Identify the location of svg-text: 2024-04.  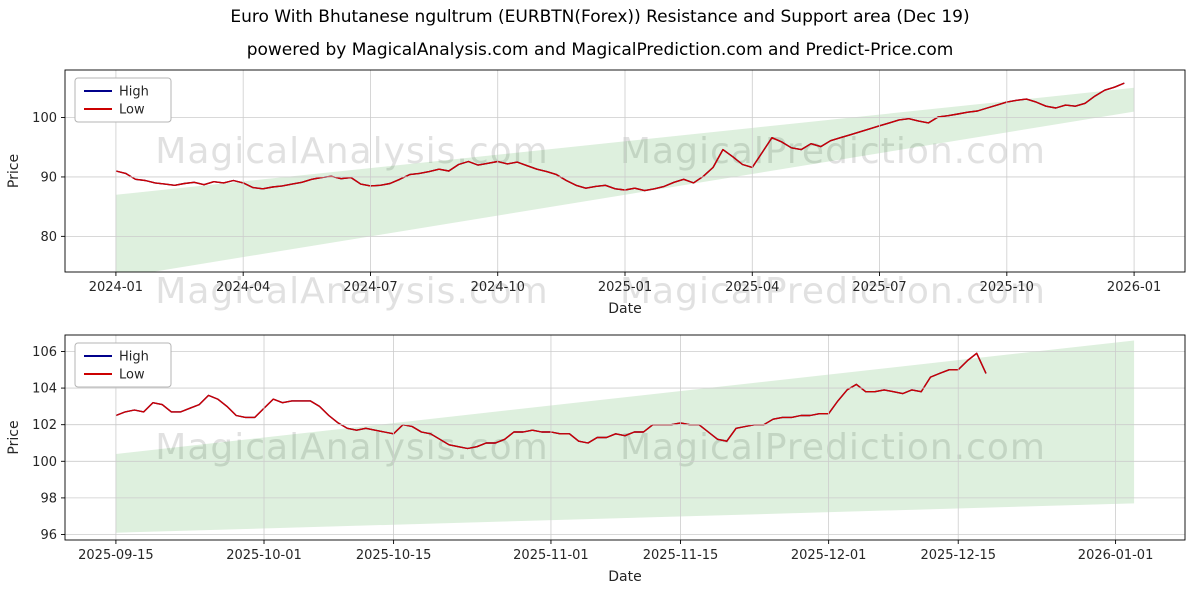
(243, 287).